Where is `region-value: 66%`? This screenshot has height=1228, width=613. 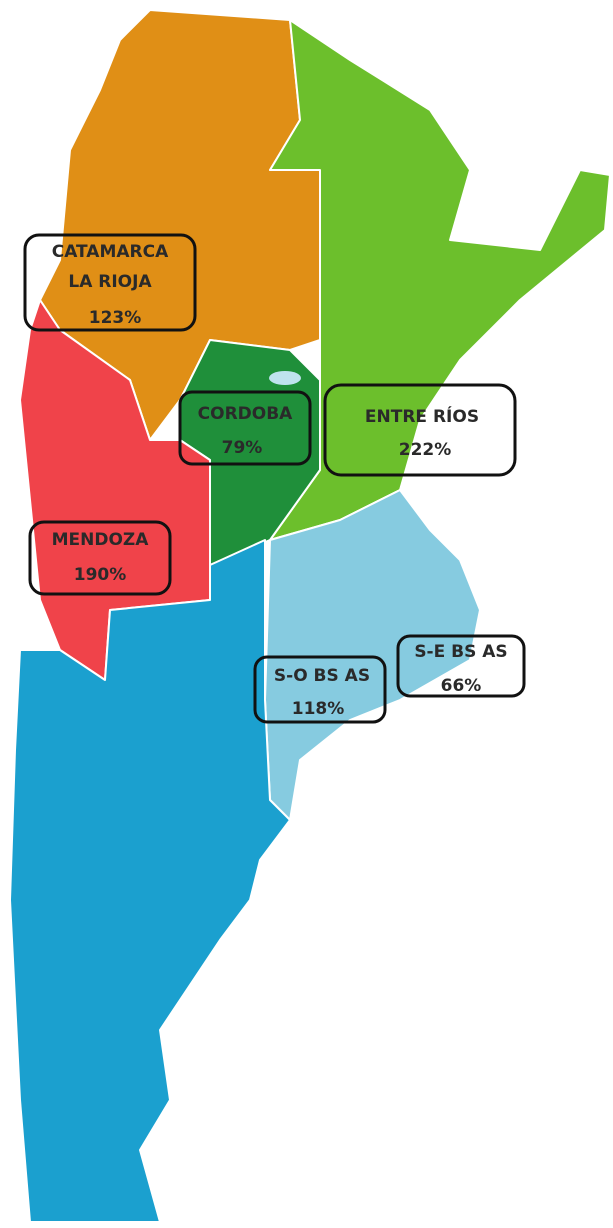
region-value: 66% is located at coordinates (461, 686).